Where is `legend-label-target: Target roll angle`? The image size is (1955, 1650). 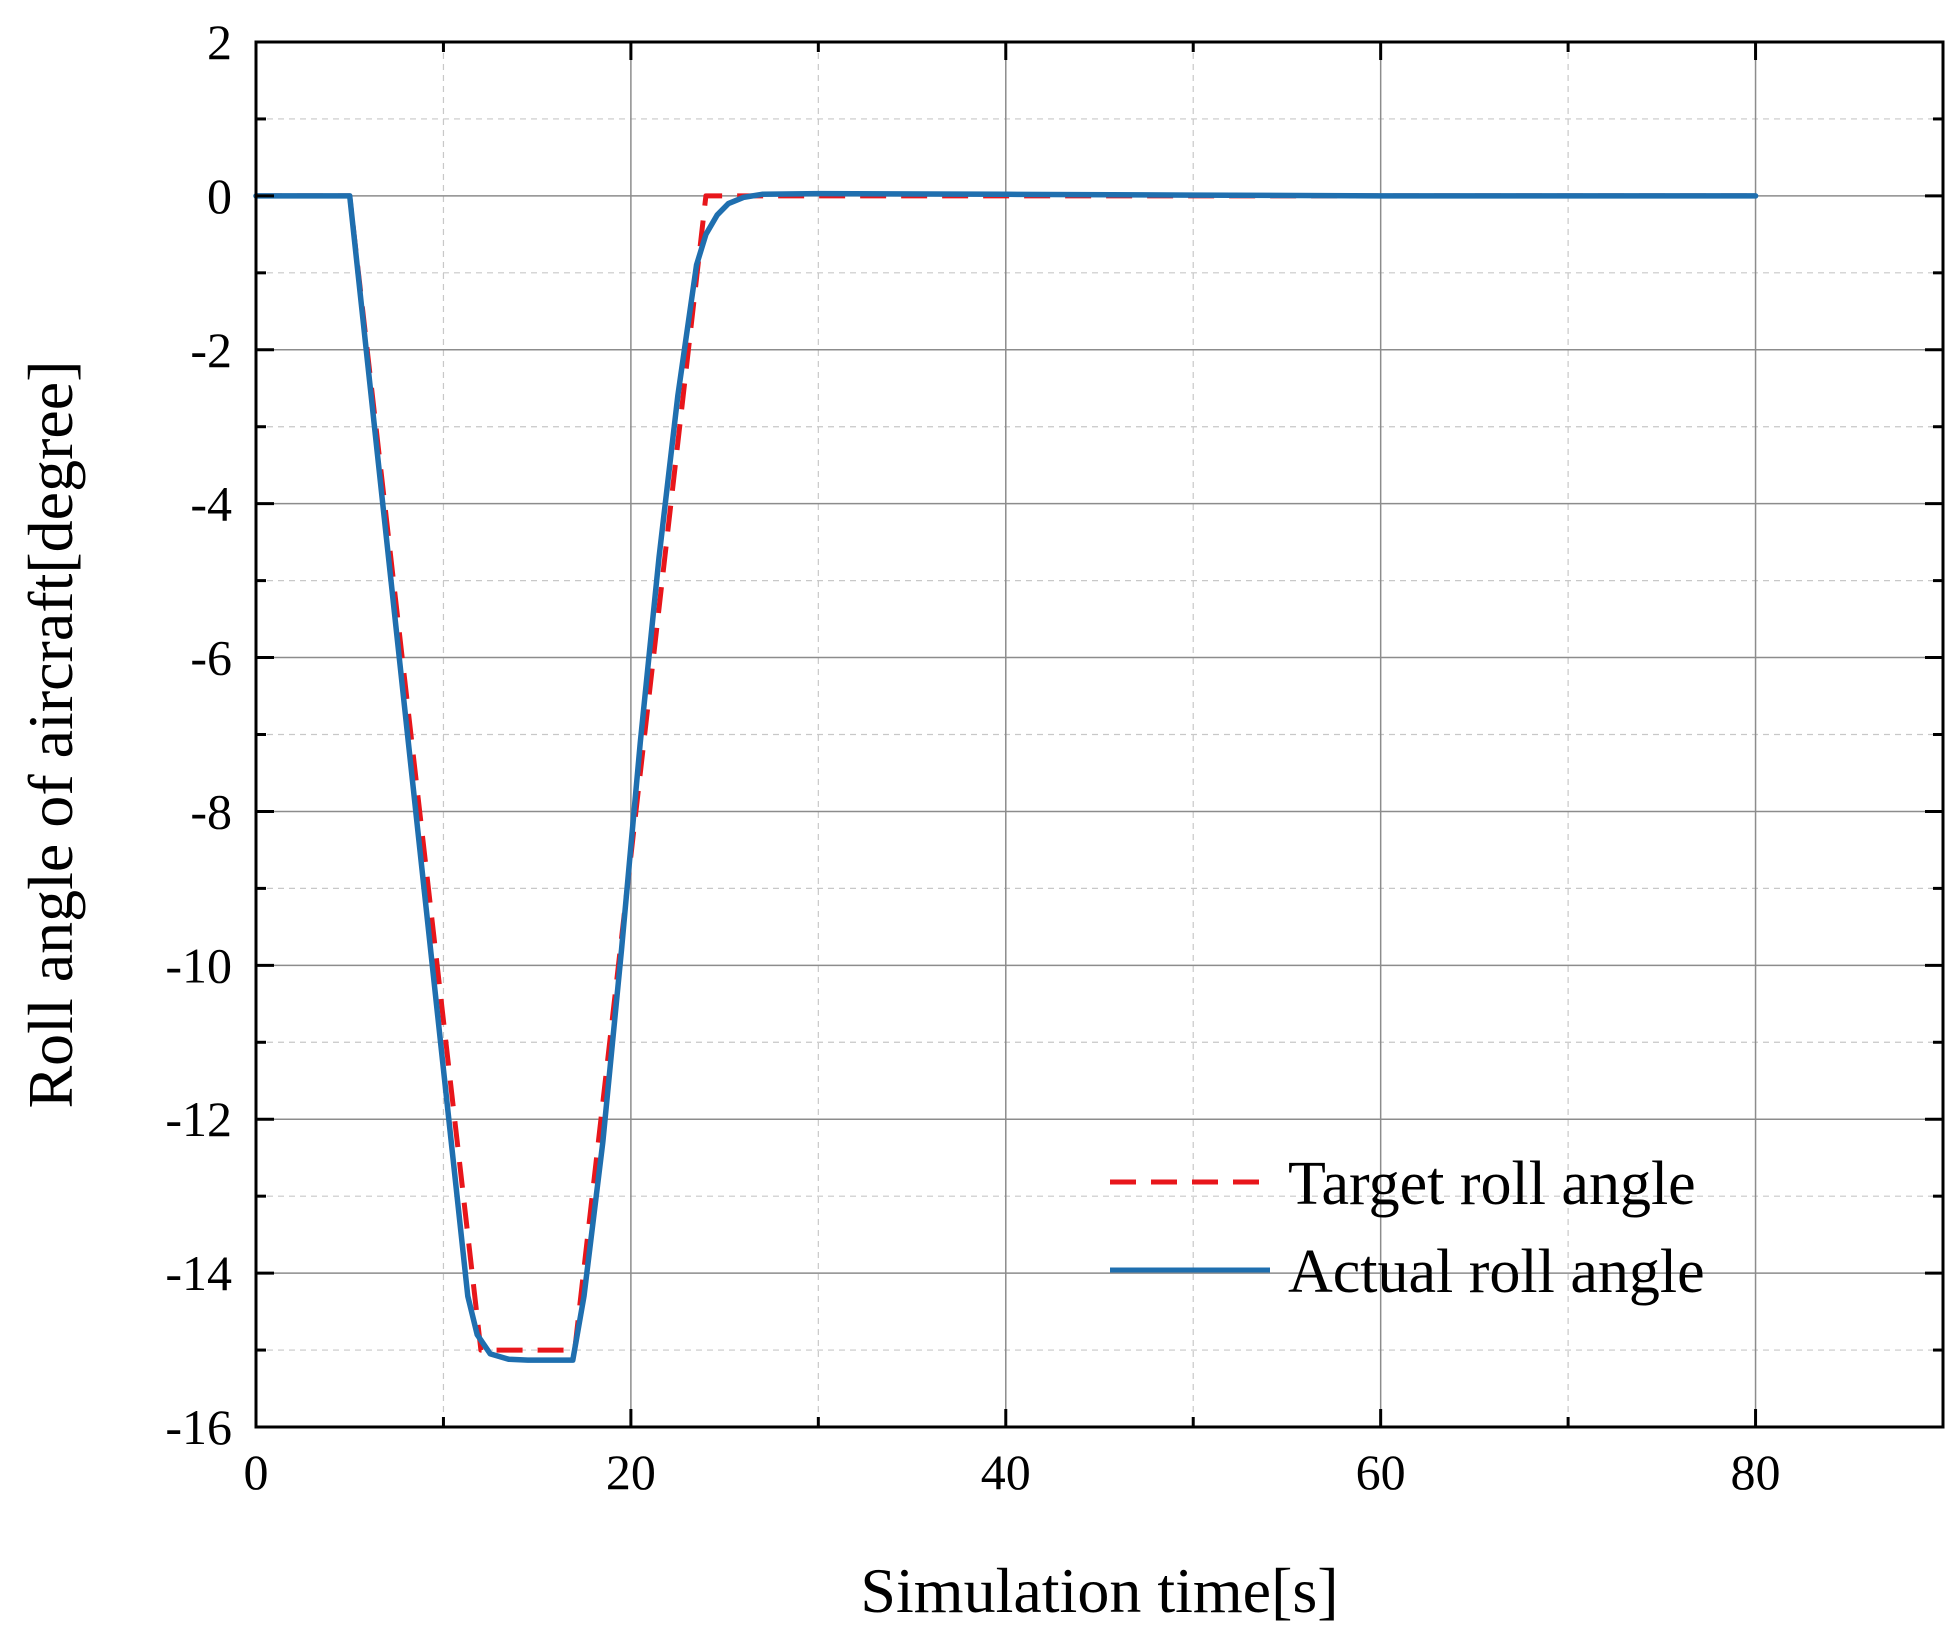
legend-label-target: Target roll angle is located at coordinates (1492, 1184).